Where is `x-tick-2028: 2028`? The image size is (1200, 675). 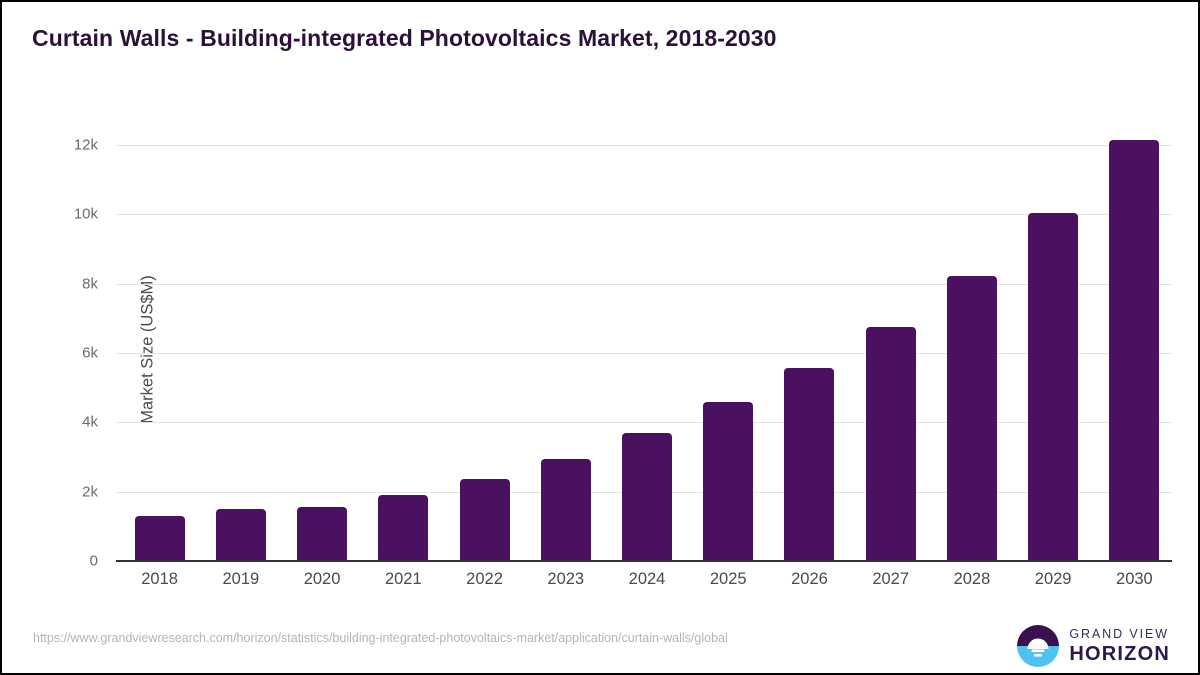
x-tick-2028: 2028 is located at coordinates (972, 579).